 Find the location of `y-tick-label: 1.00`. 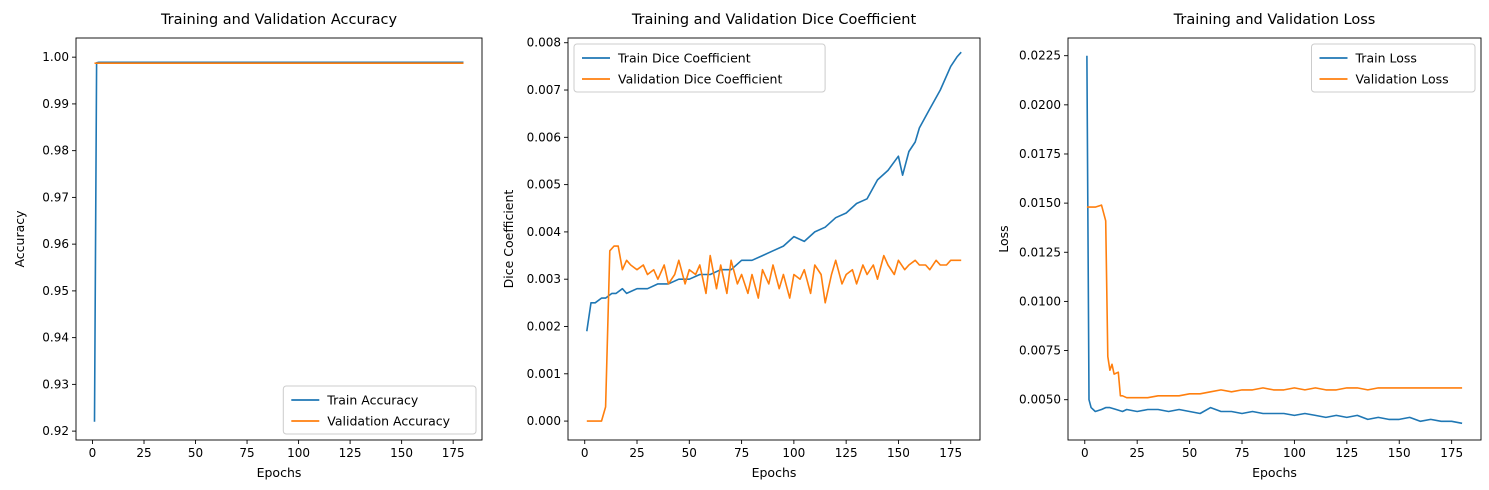

y-tick-label: 1.00 is located at coordinates (55, 57).